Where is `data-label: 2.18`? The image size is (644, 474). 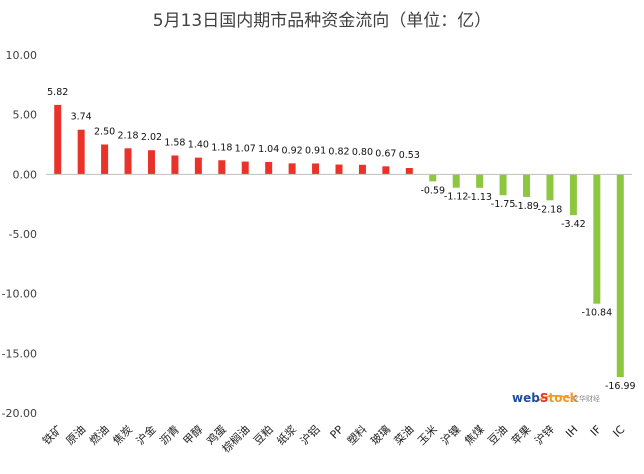
data-label: 2.18 is located at coordinates (127, 135).